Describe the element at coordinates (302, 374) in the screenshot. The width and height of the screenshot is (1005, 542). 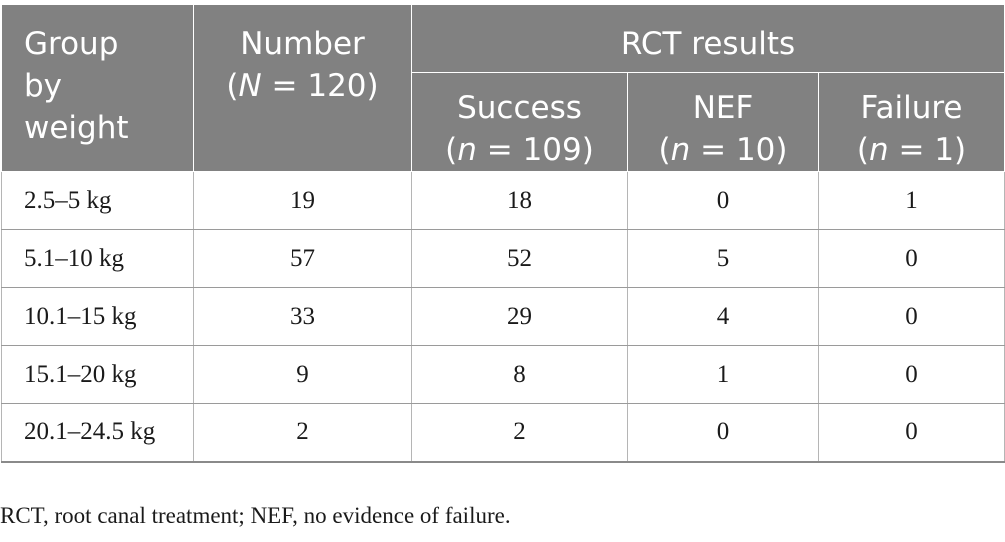
I see `cell-number: 9` at that location.